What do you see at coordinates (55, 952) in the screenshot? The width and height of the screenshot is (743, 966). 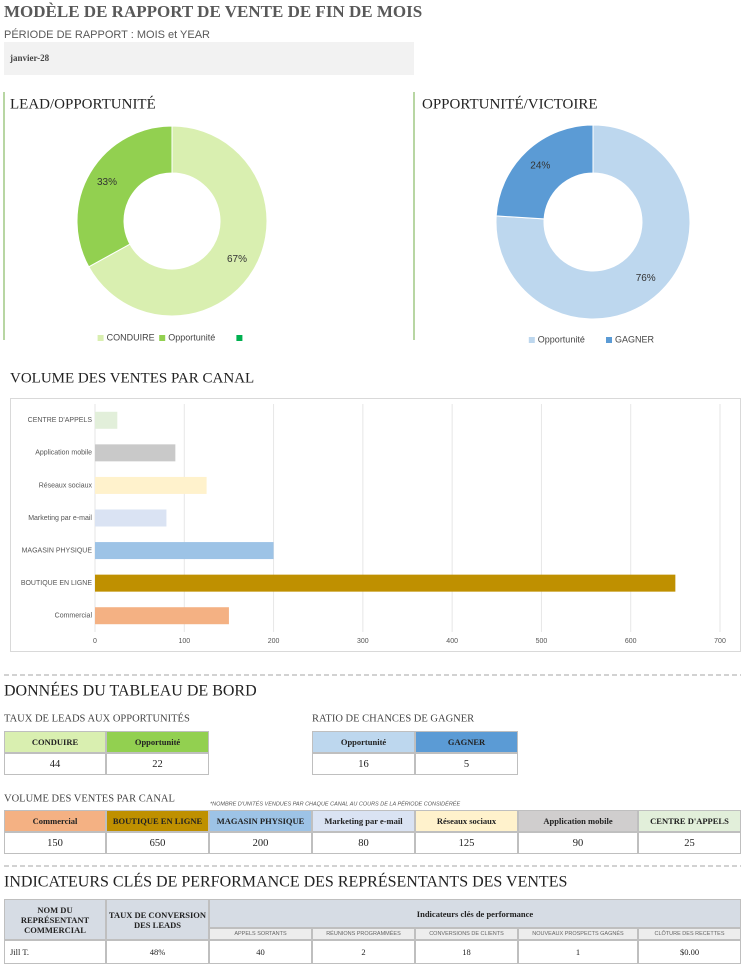 I see `table-cell: Jill T.` at bounding box center [55, 952].